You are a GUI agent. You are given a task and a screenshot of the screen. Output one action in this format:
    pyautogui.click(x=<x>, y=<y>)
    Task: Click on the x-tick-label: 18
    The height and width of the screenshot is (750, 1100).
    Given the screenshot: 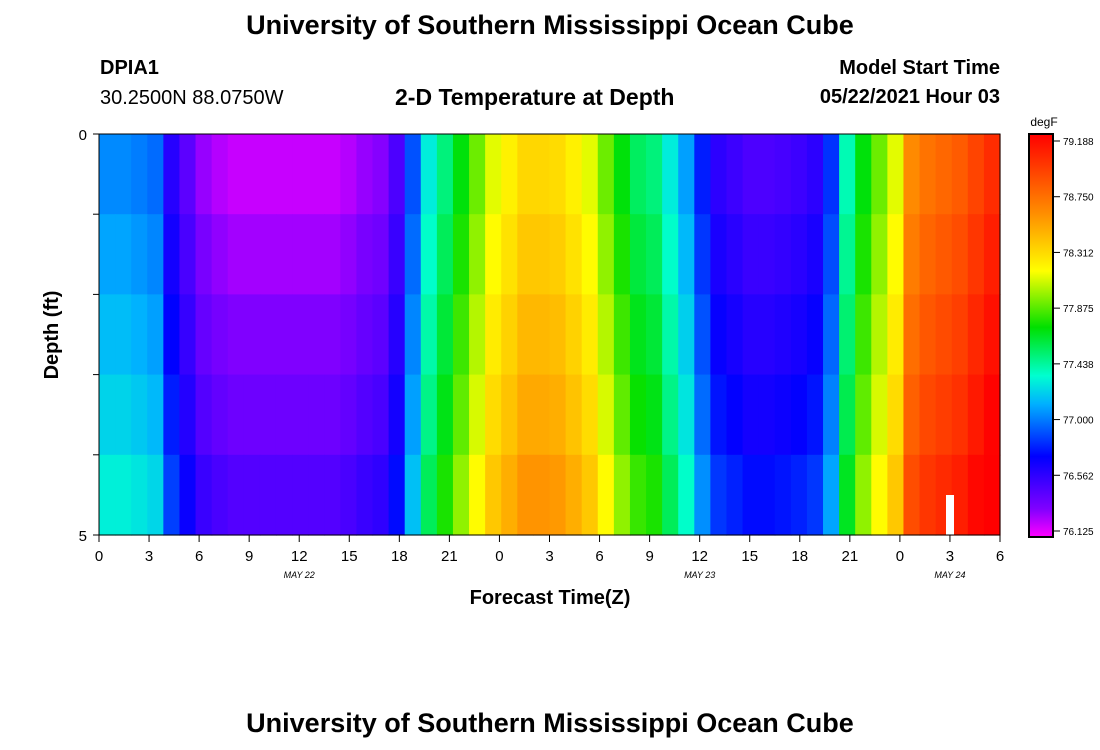 What is the action you would take?
    pyautogui.click(x=399, y=556)
    